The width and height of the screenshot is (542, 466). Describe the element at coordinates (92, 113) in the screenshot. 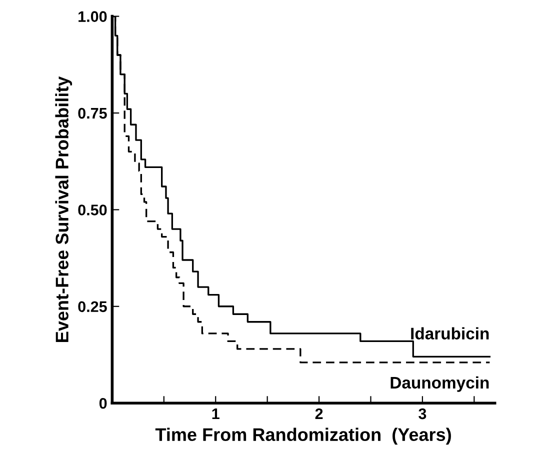

I see `y-tick-label: 0.75` at that location.